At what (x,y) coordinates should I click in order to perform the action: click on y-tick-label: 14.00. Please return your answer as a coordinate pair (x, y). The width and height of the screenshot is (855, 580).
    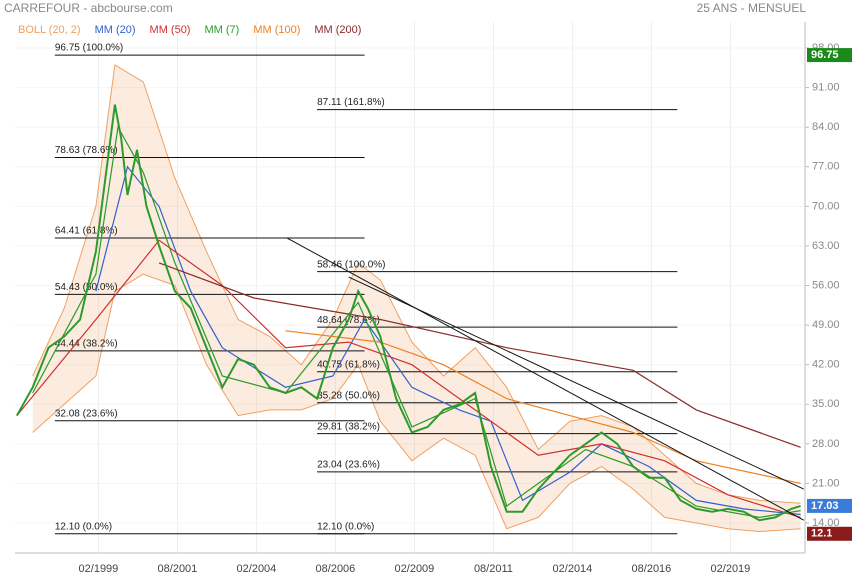
    Looking at the image, I should click on (826, 523).